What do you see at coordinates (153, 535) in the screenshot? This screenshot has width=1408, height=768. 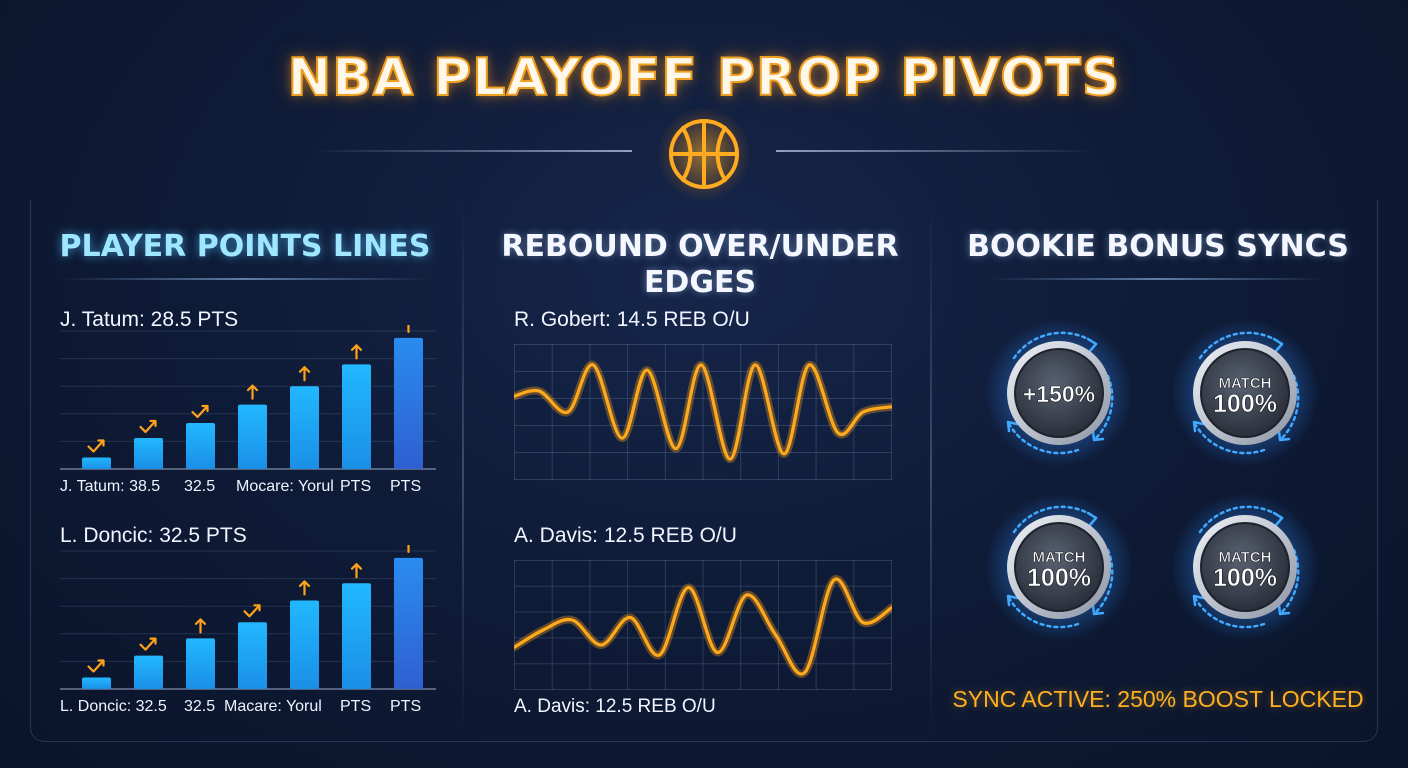 I see `doncic-chart-label: L. Doncic: 32.5 PTS` at bounding box center [153, 535].